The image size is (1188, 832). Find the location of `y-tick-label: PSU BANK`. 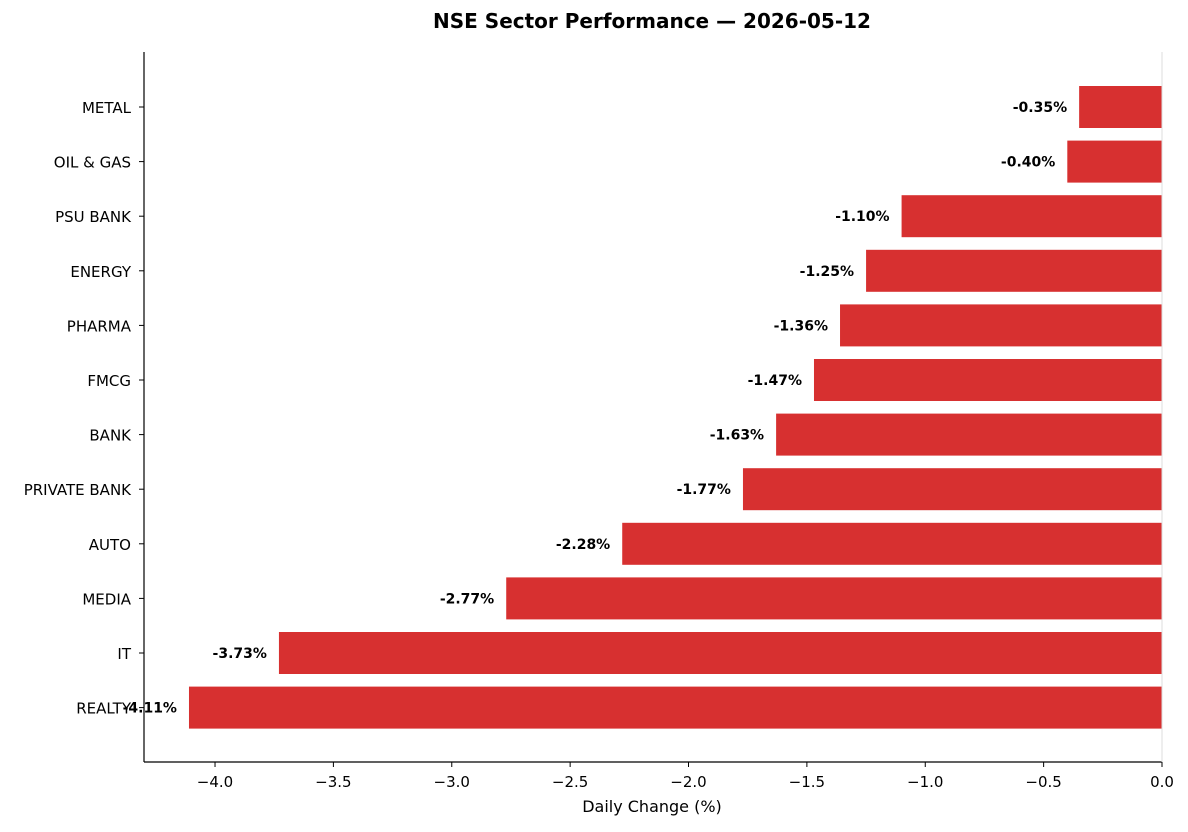

y-tick-label: PSU BANK is located at coordinates (93, 217).